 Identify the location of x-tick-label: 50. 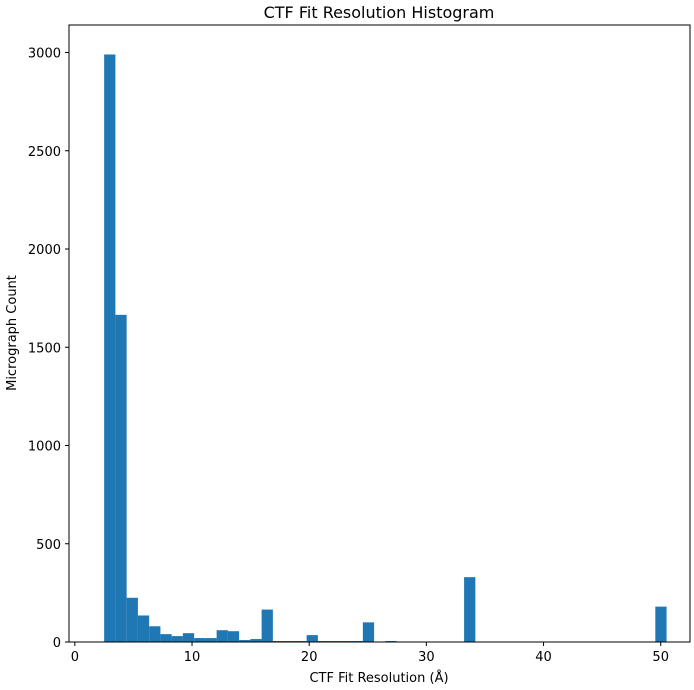
(660, 657).